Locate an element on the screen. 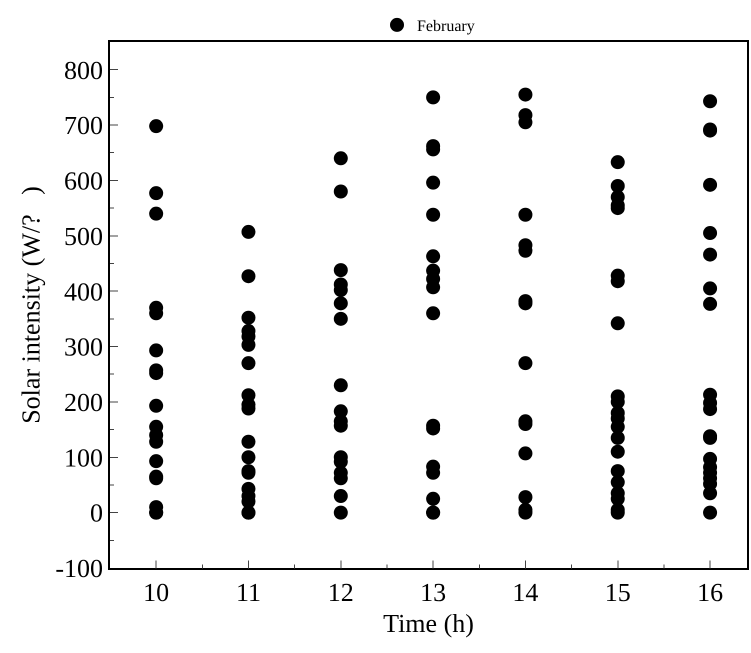  y-axis-title: Solar intensity (W/? ) is located at coordinates (31, 305).